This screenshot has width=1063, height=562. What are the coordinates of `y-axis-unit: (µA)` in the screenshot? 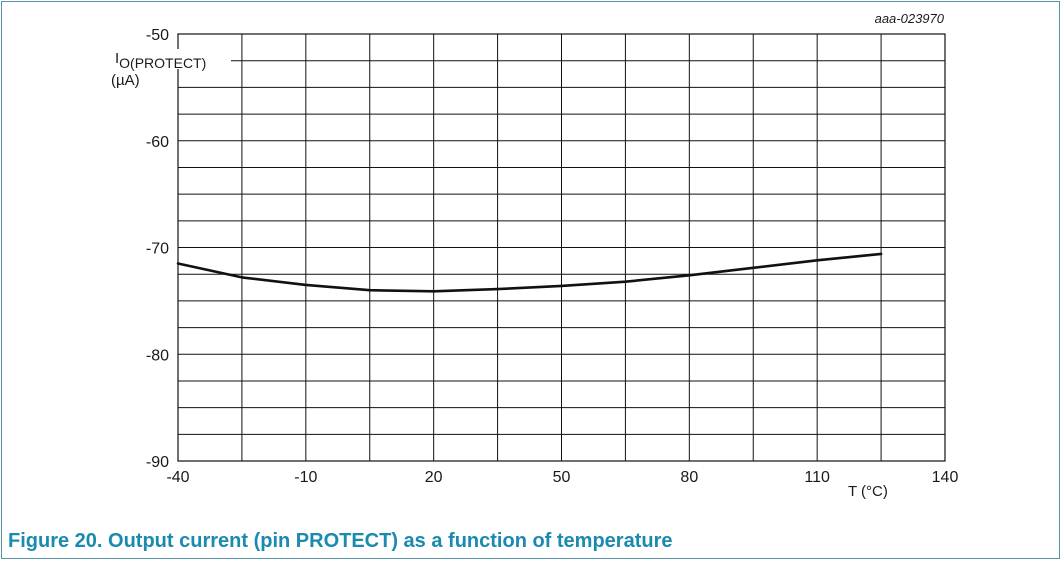 It's located at (125, 80).